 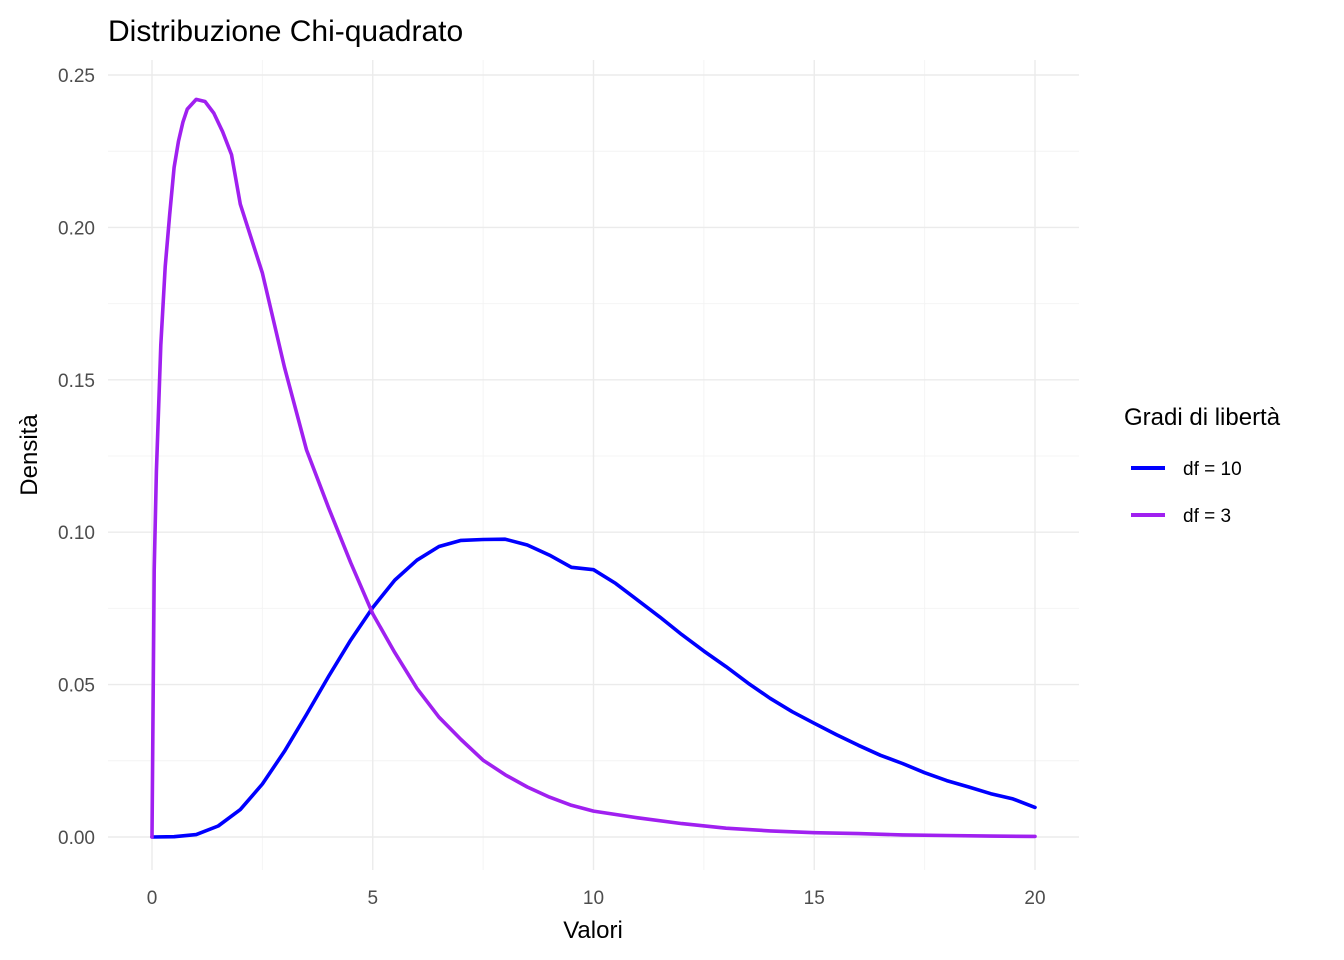 I want to click on x-tick-label: 15, so click(x=814, y=898).